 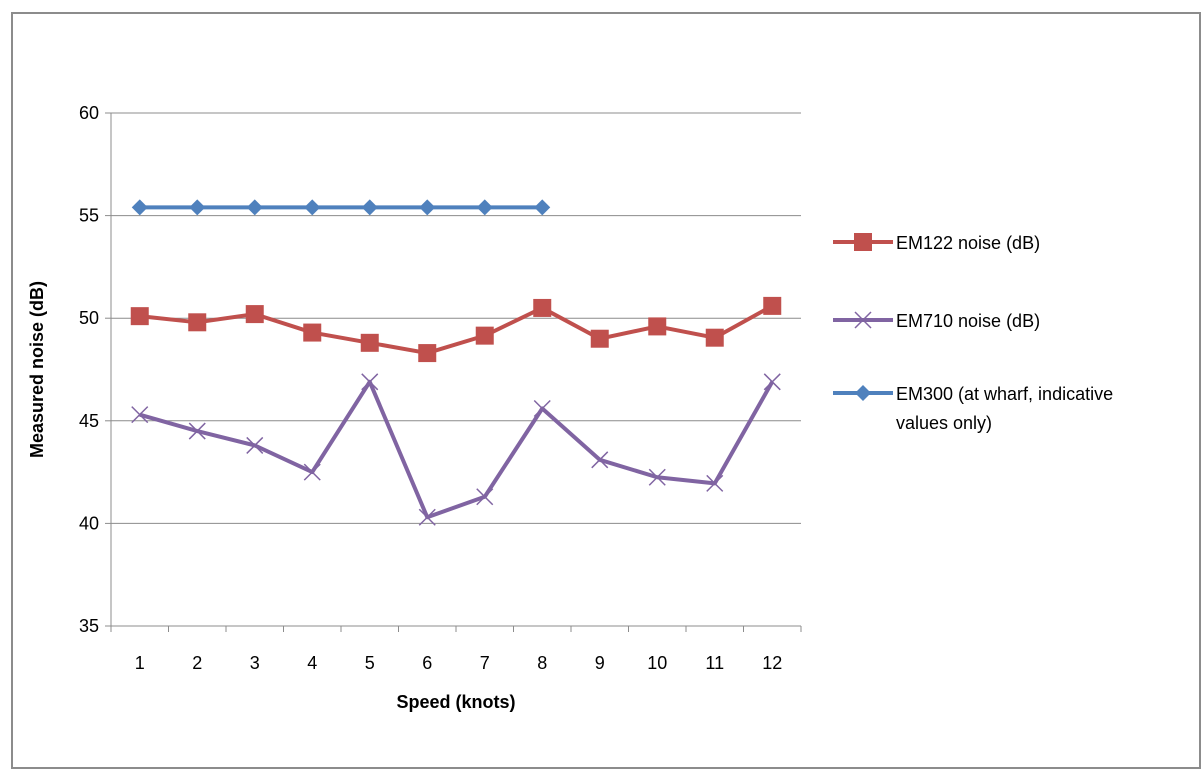 I want to click on x-tick-label: 11, so click(x=714, y=663).